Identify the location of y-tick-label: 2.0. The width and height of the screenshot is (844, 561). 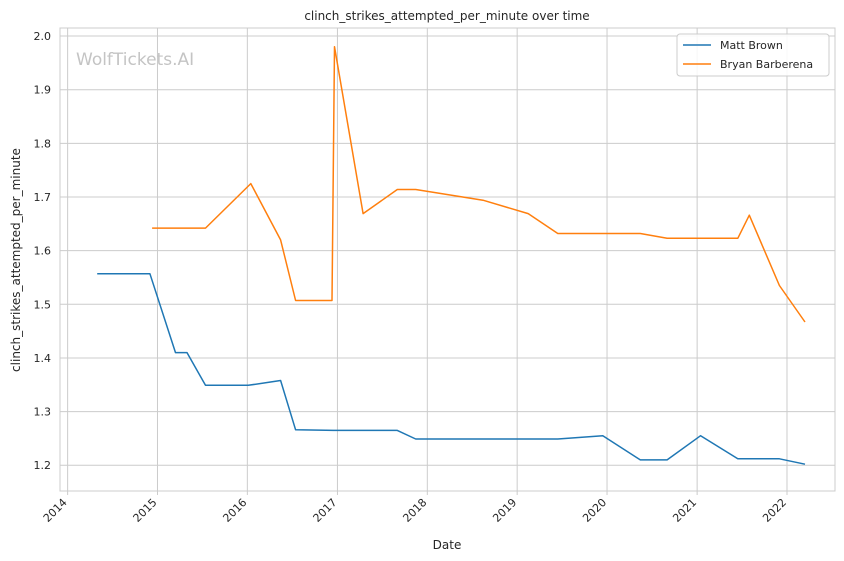
(43, 36).